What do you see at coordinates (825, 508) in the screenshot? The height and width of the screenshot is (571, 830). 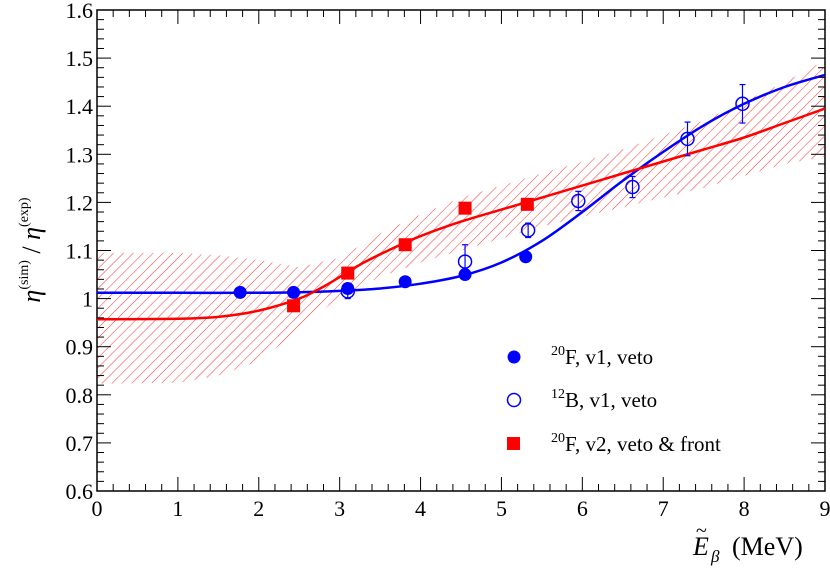 I see `x-tick-label: 9` at bounding box center [825, 508].